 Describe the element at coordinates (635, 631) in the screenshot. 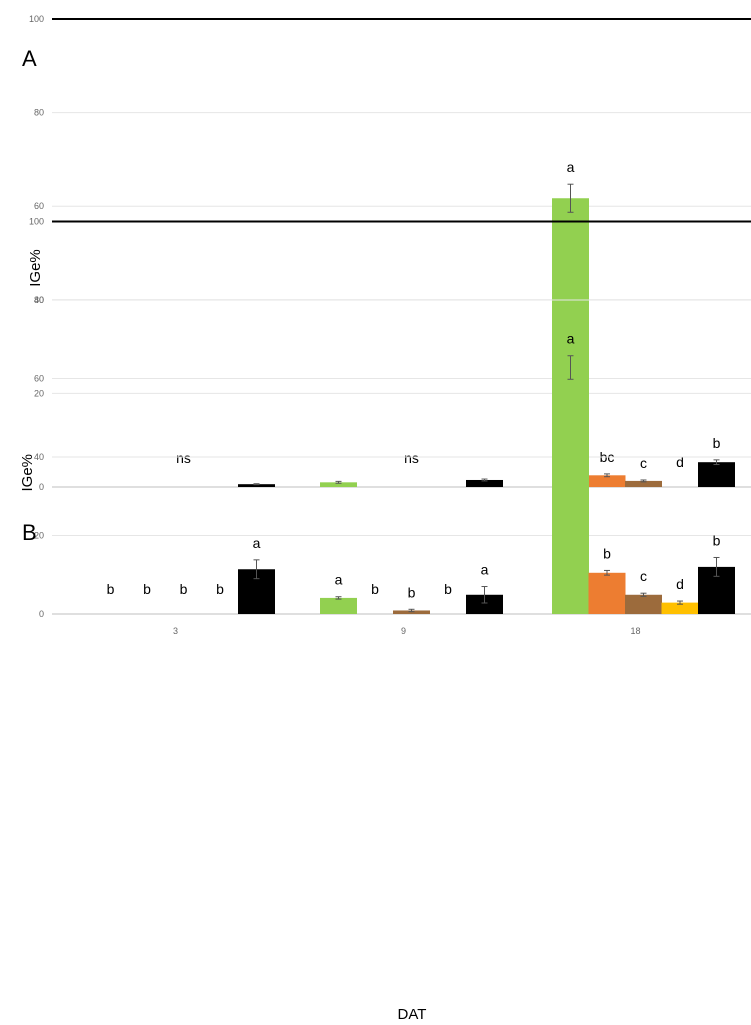

I see `x-tick-label: 18` at that location.